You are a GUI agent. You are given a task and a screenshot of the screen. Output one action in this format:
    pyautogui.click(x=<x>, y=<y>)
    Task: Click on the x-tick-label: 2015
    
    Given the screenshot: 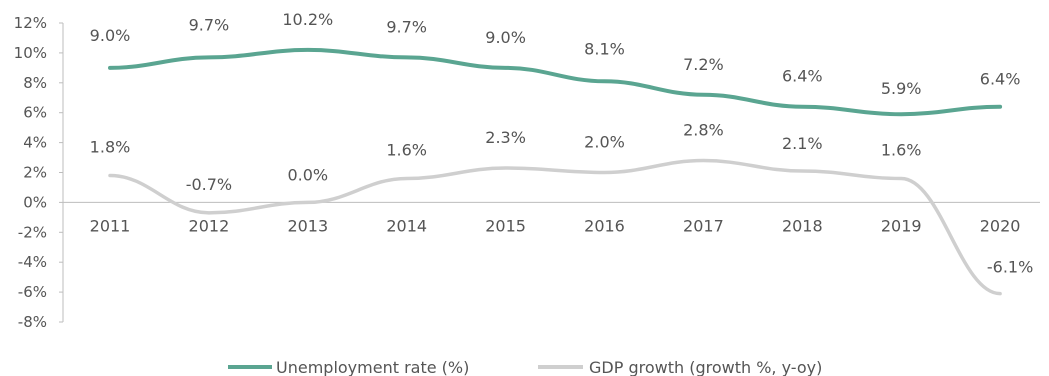 What is the action you would take?
    pyautogui.click(x=505, y=225)
    